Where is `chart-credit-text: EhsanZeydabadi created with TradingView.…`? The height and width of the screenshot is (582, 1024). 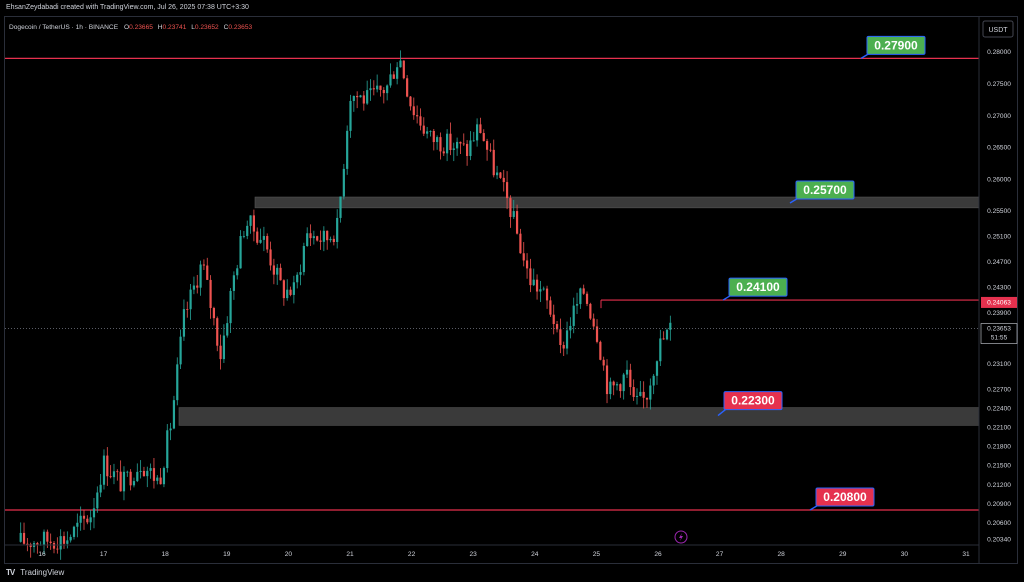
chart-credit-text: EhsanZeydabadi created with TradingView.… is located at coordinates (127, 7).